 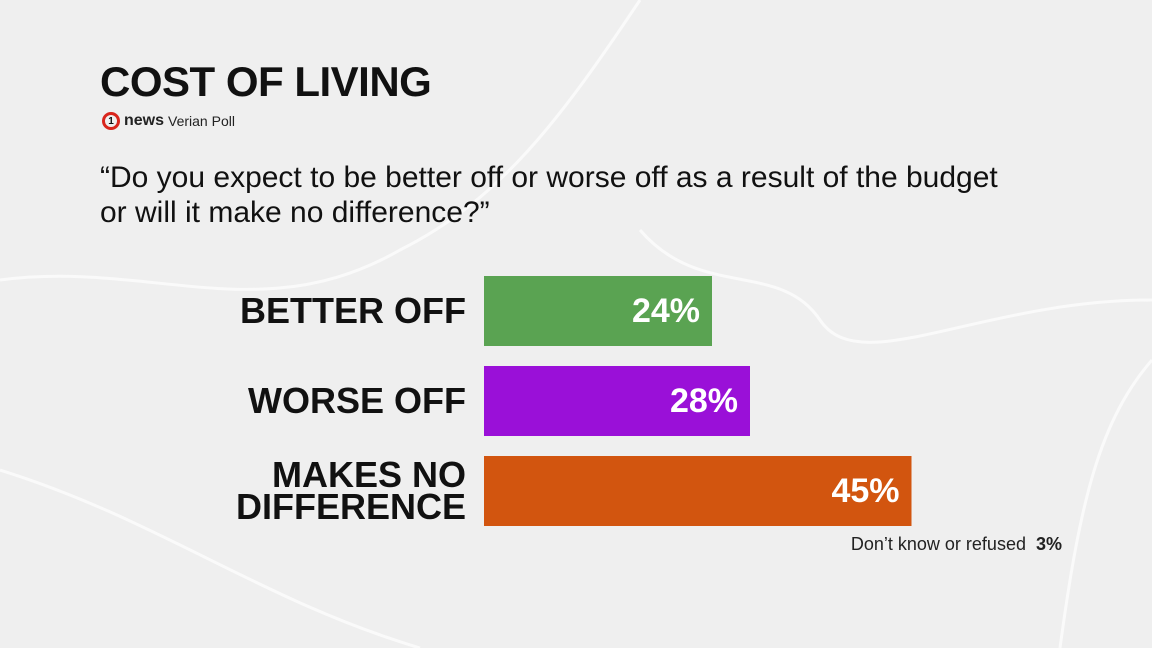 I want to click on footnote: Don’t know or refused 3%, so click(x=956, y=544).